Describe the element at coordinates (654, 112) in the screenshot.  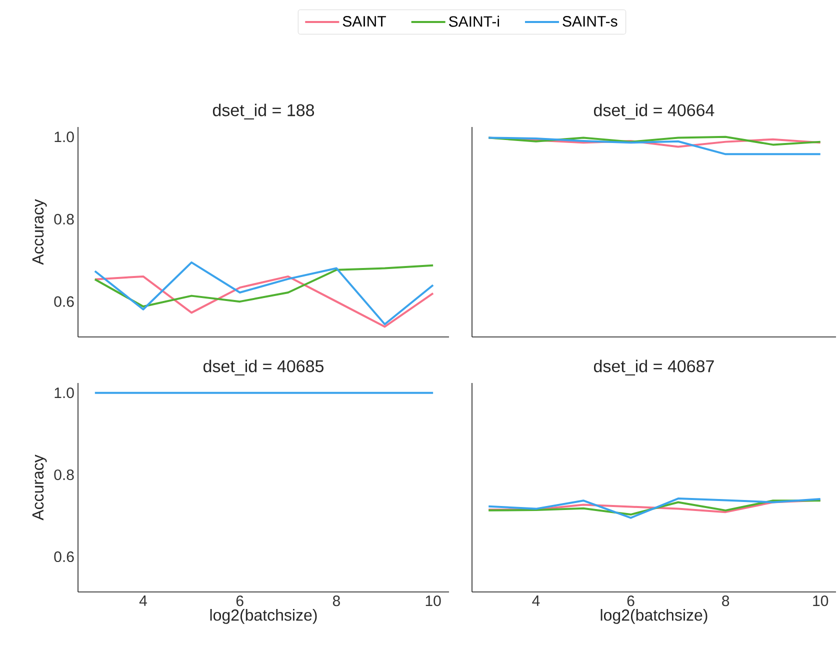
I see `chart-title: dset_id = 40664` at that location.